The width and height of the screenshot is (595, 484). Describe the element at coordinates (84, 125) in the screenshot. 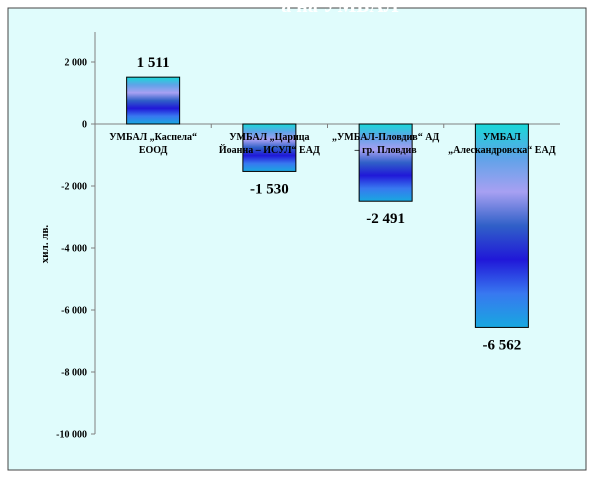

I see `y-tick-label: 0` at that location.